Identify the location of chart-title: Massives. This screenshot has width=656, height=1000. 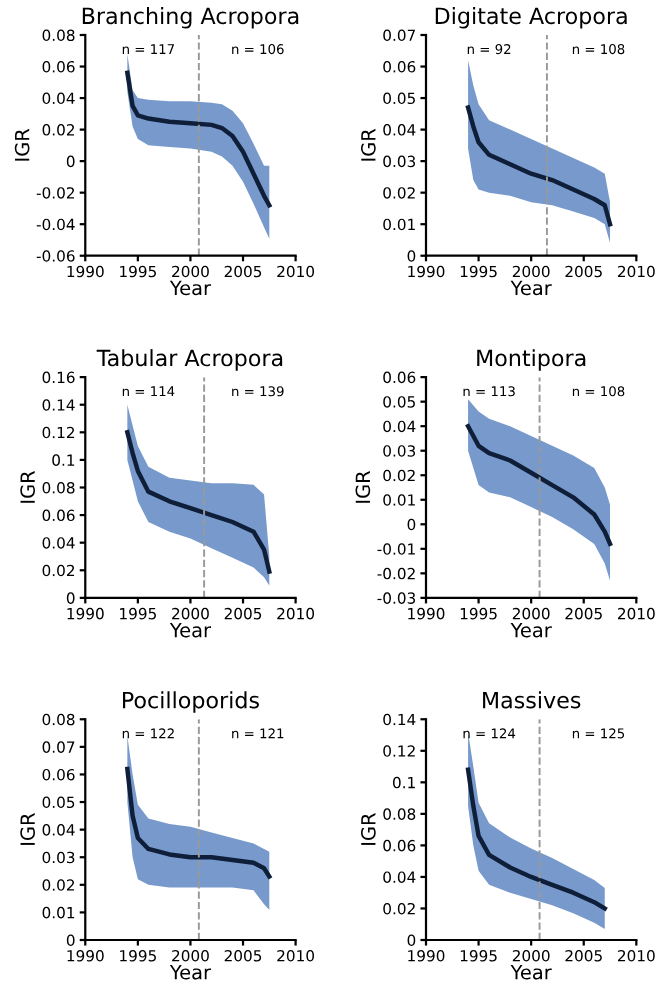
(532, 700).